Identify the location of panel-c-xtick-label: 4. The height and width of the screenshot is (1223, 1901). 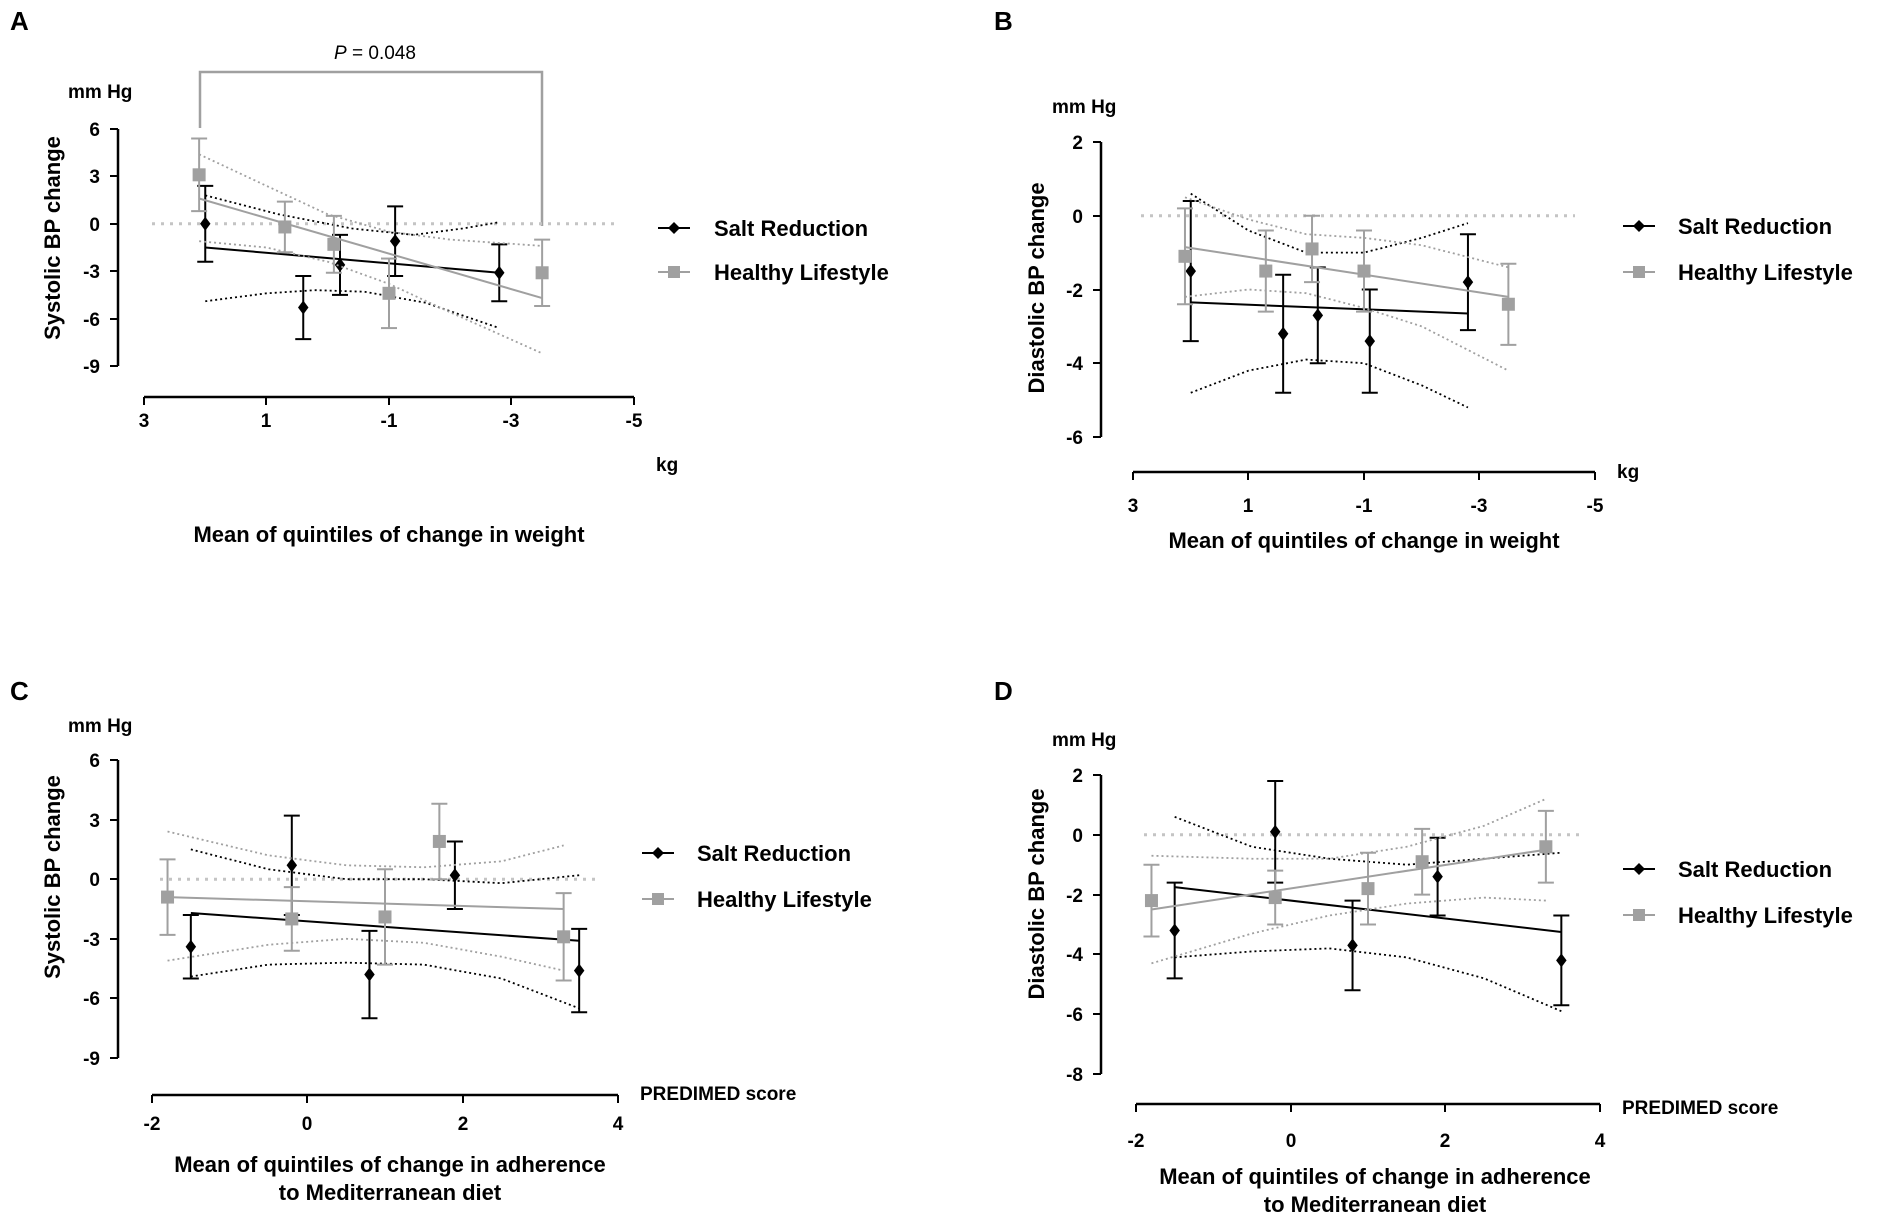
(618, 1124).